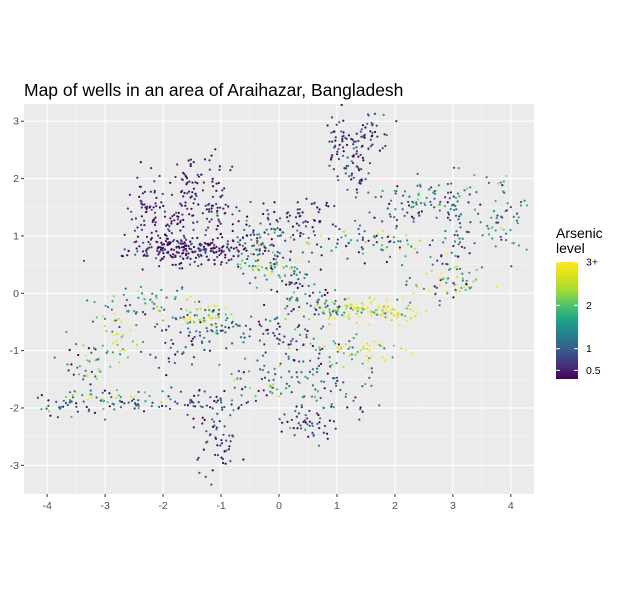 Image resolution: width=620 pixels, height=598 pixels. What do you see at coordinates (337, 506) in the screenshot?
I see `x-tick-label: 1` at bounding box center [337, 506].